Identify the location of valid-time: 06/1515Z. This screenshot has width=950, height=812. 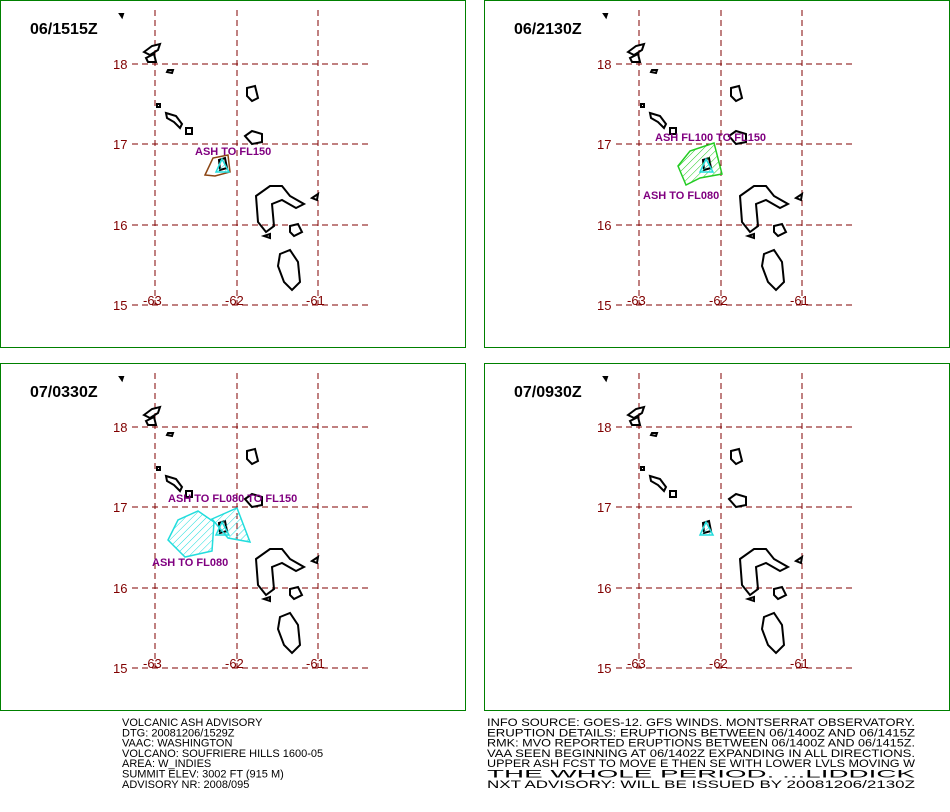
(64, 29).